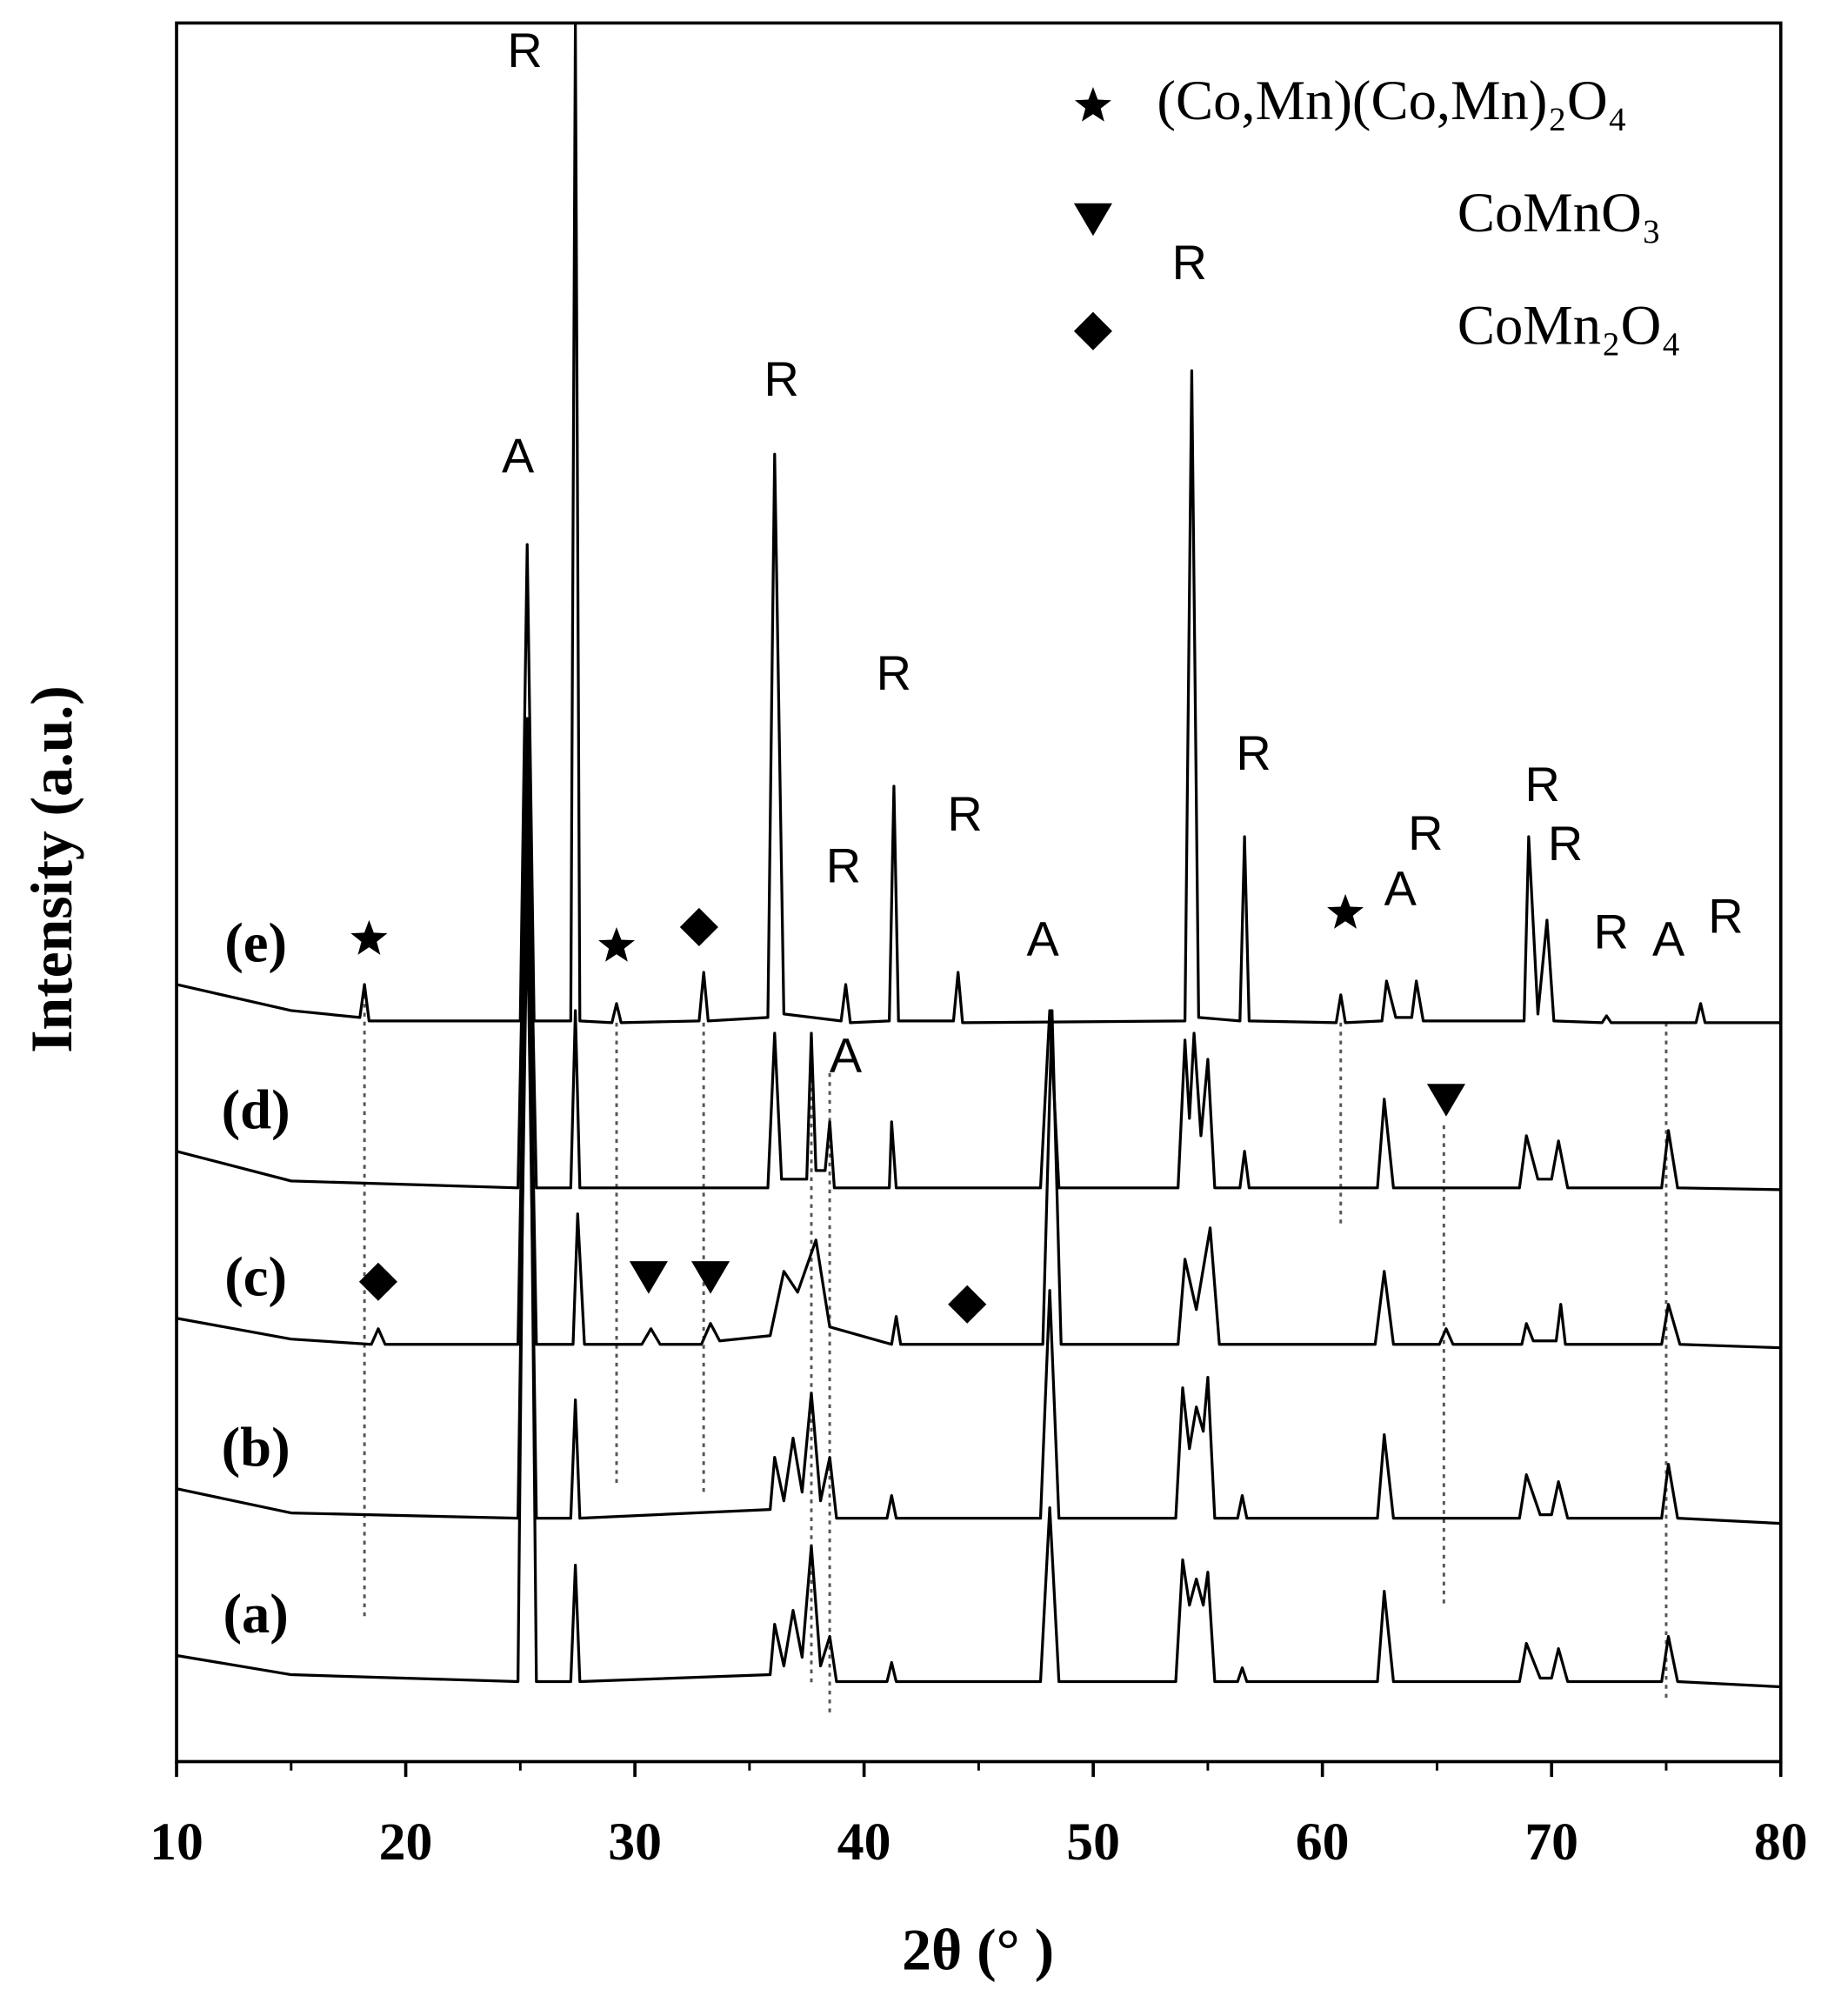 The image size is (1841, 2016). Describe the element at coordinates (1781, 1842) in the screenshot. I see `x-tick-label: 80` at that location.